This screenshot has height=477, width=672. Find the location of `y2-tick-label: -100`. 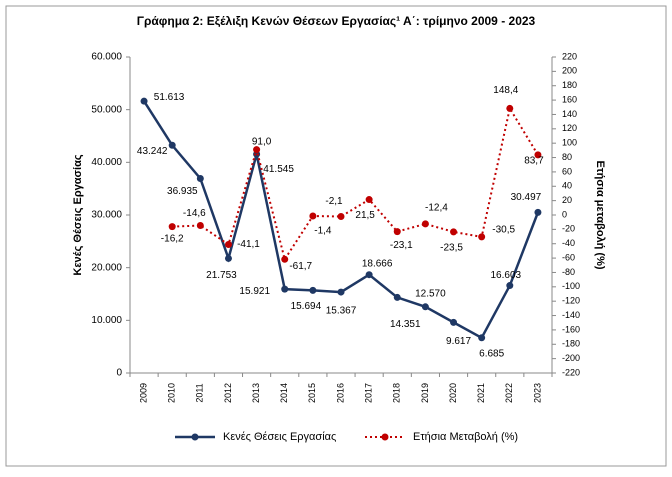

y2-tick-label: -100 is located at coordinates (571, 286).